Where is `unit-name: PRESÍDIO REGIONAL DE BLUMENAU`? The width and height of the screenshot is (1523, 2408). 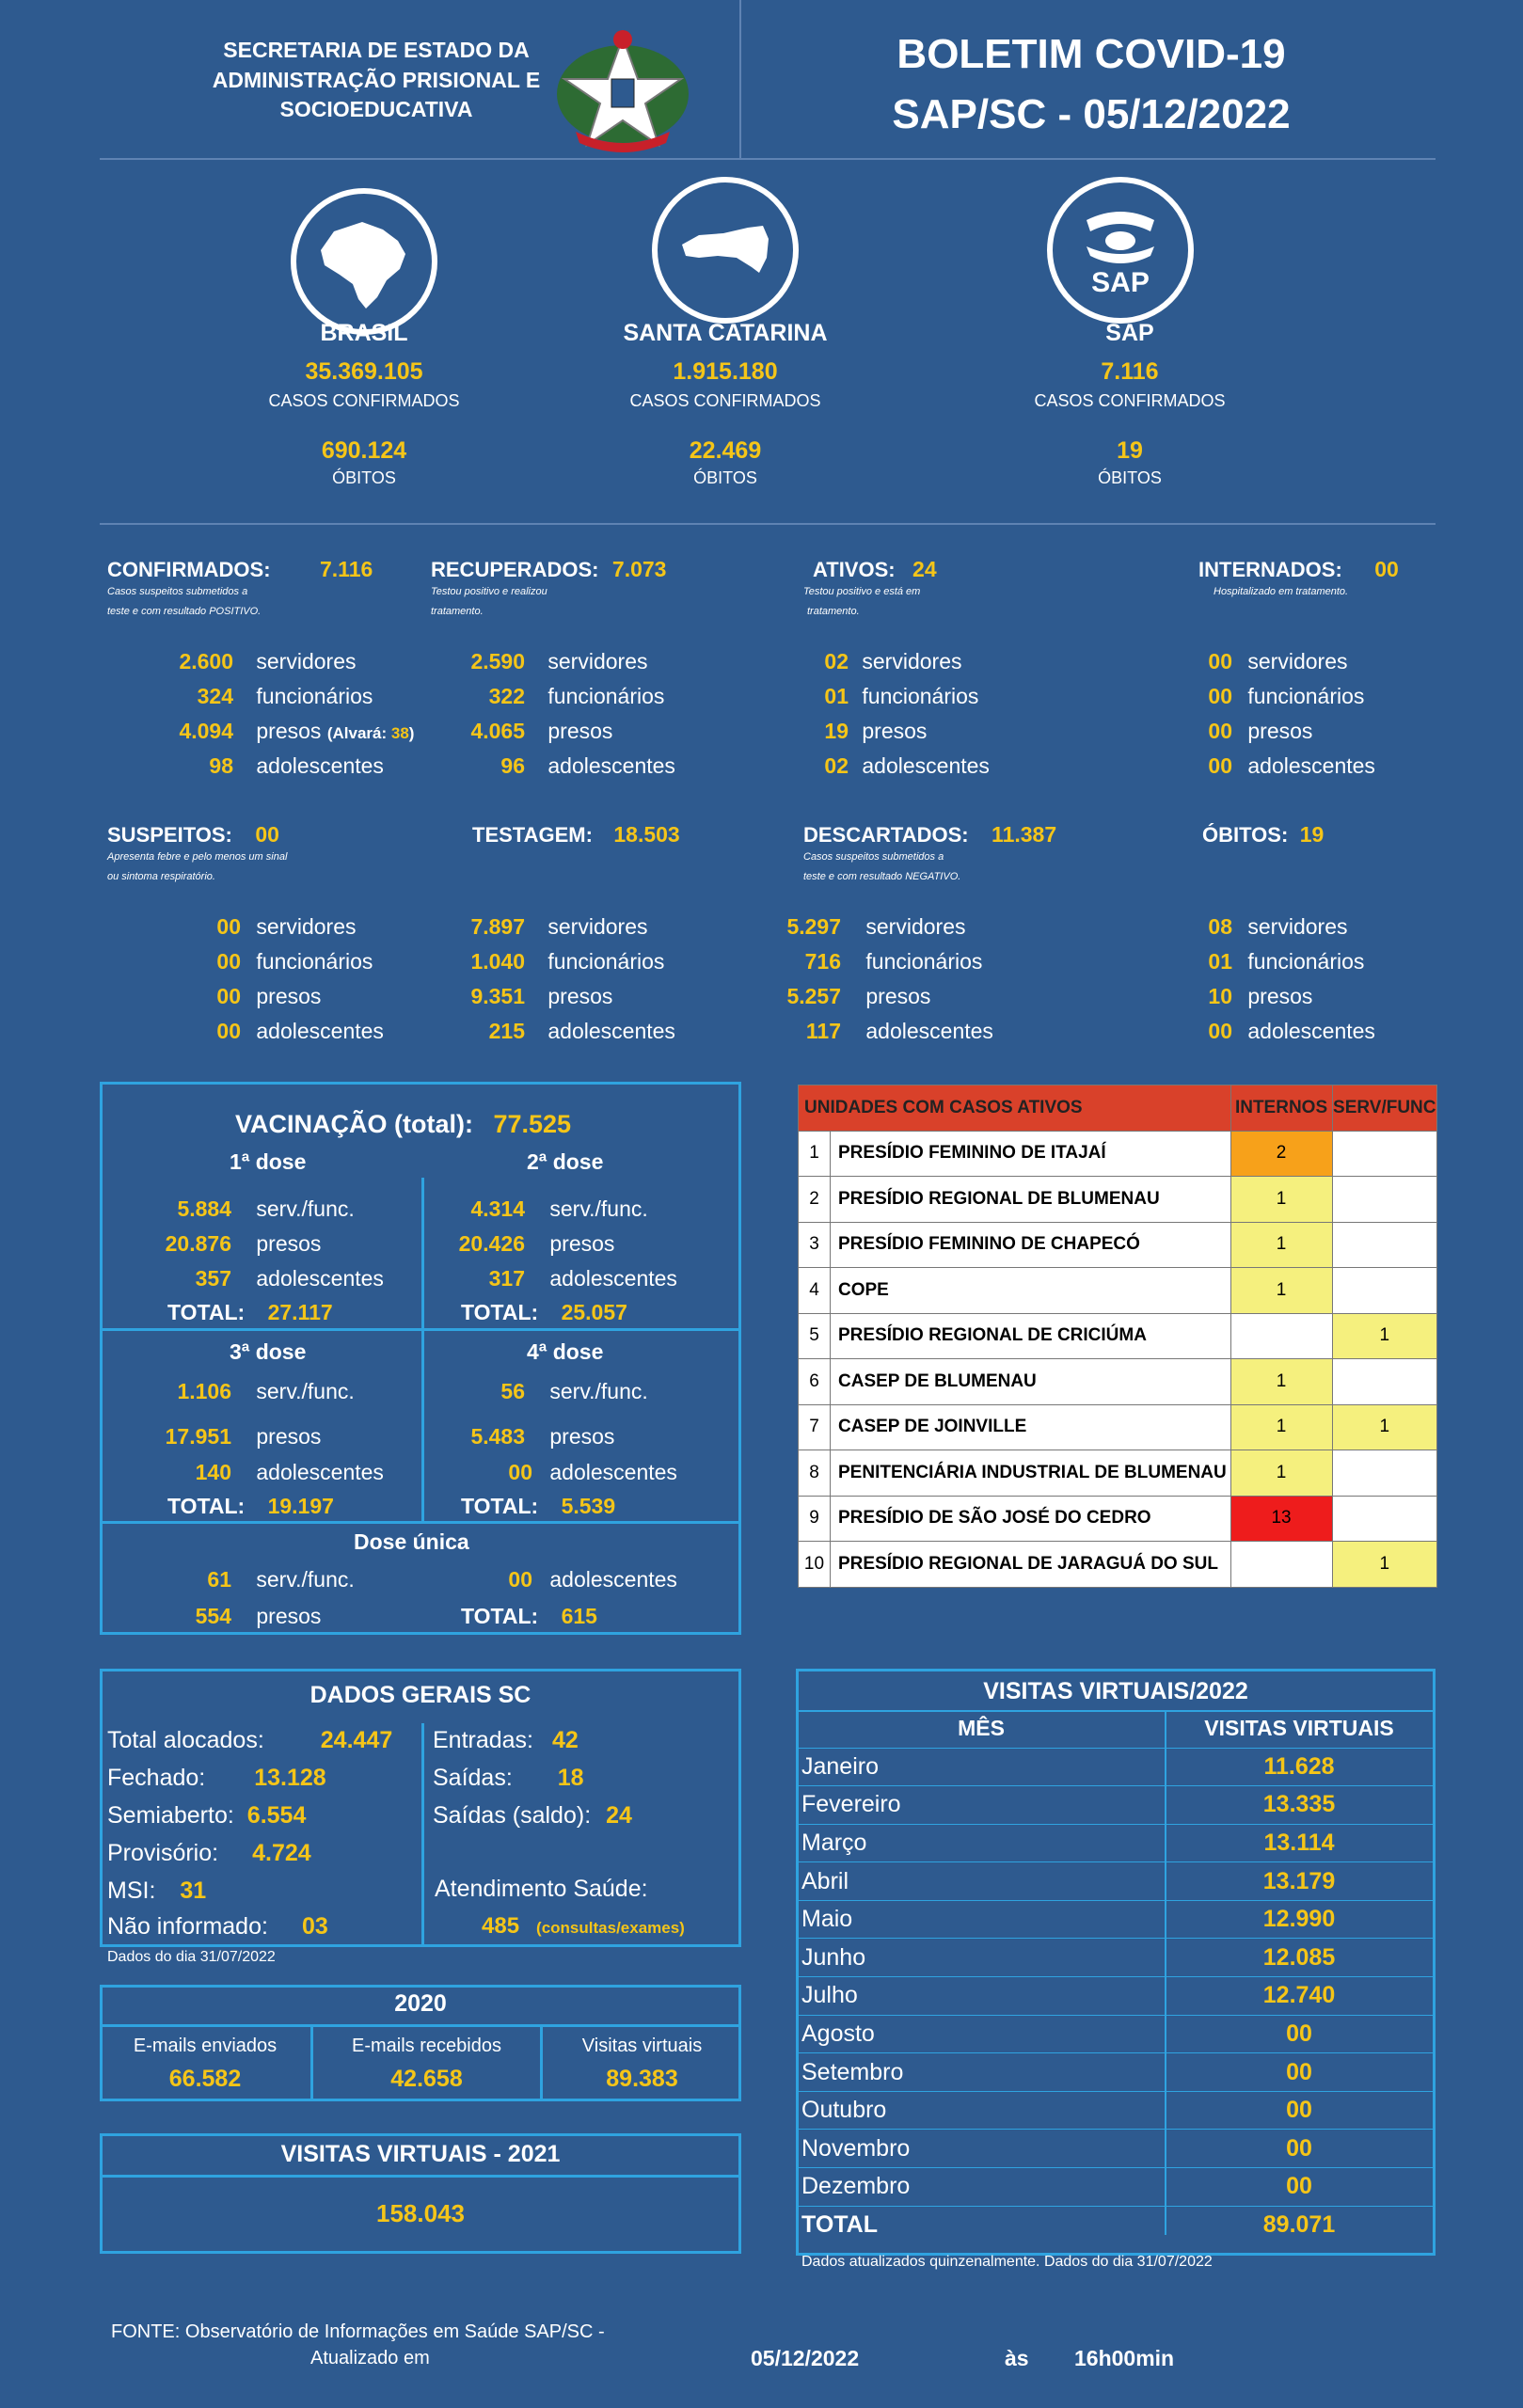 unit-name: PRESÍDIO REGIONAL DE BLUMENAU is located at coordinates (1030, 1200).